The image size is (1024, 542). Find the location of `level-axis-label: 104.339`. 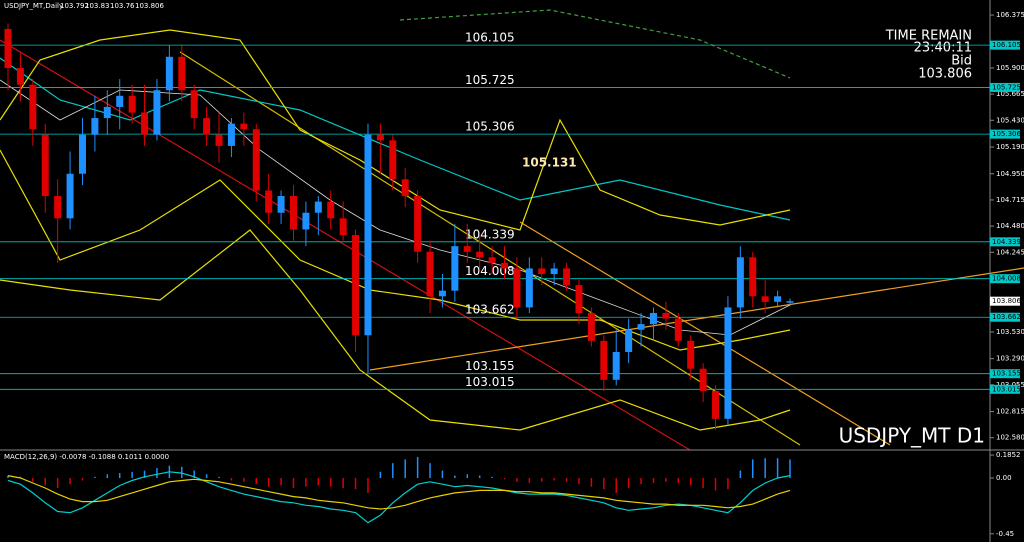

level-axis-label: 104.339 is located at coordinates (1006, 242).